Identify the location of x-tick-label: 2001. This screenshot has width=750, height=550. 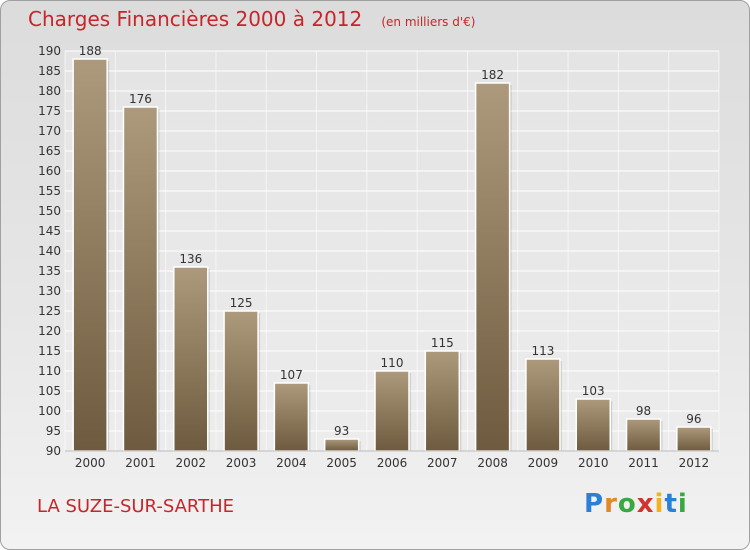
(140, 463).